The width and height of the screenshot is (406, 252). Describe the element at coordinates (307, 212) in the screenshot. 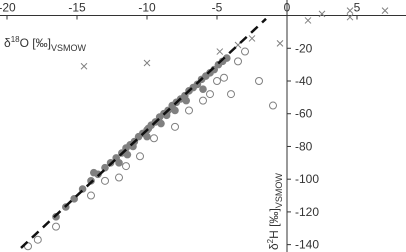

I see `y-tick-label: -120` at that location.